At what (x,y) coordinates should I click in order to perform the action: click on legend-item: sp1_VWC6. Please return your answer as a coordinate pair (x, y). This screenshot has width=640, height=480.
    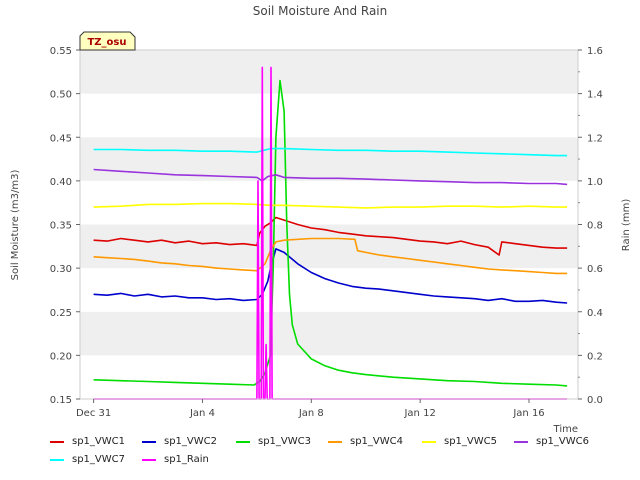
    Looking at the image, I should click on (551, 441).